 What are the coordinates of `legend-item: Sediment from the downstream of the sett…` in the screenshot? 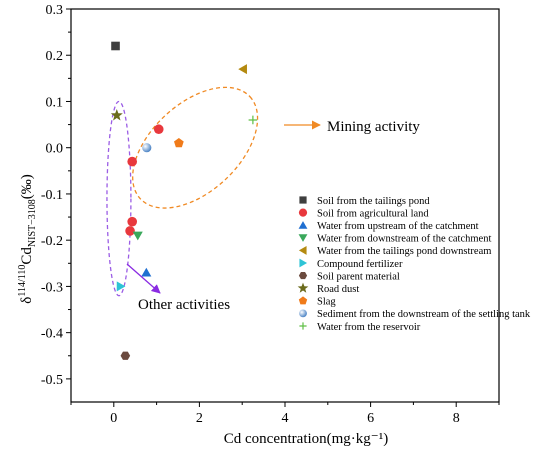 It's located at (415, 314).